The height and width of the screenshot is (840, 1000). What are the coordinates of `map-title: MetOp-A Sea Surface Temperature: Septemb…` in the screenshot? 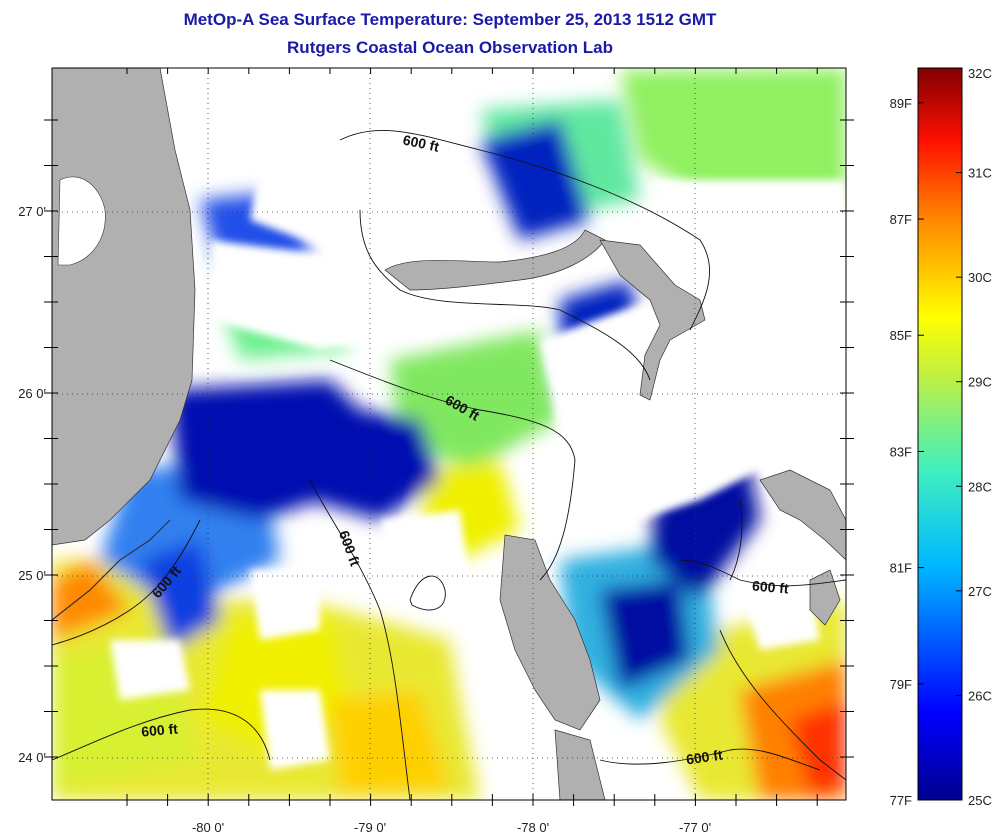 It's located at (450, 19).